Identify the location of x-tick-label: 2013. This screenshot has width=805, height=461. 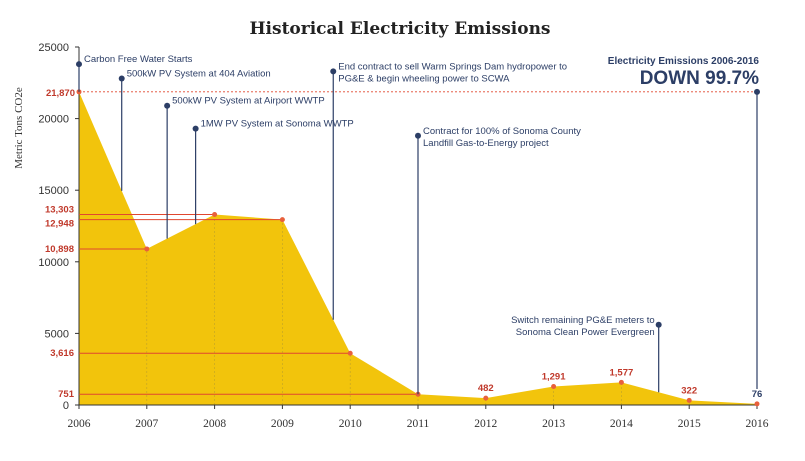
(553, 424).